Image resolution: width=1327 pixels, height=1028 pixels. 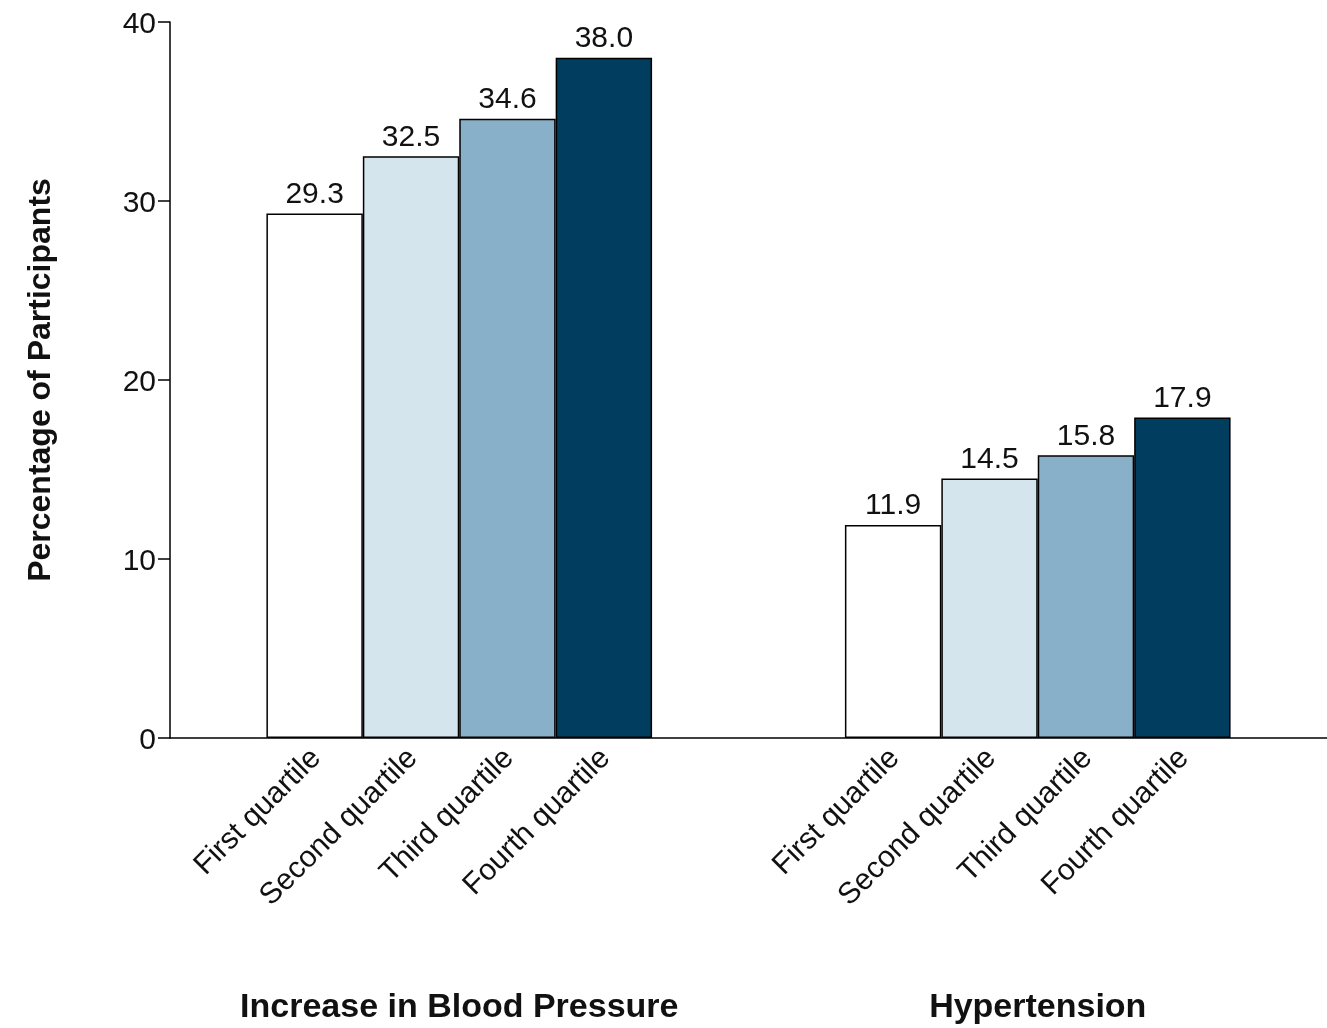 I want to click on data-label: 32.5, so click(x=411, y=135).